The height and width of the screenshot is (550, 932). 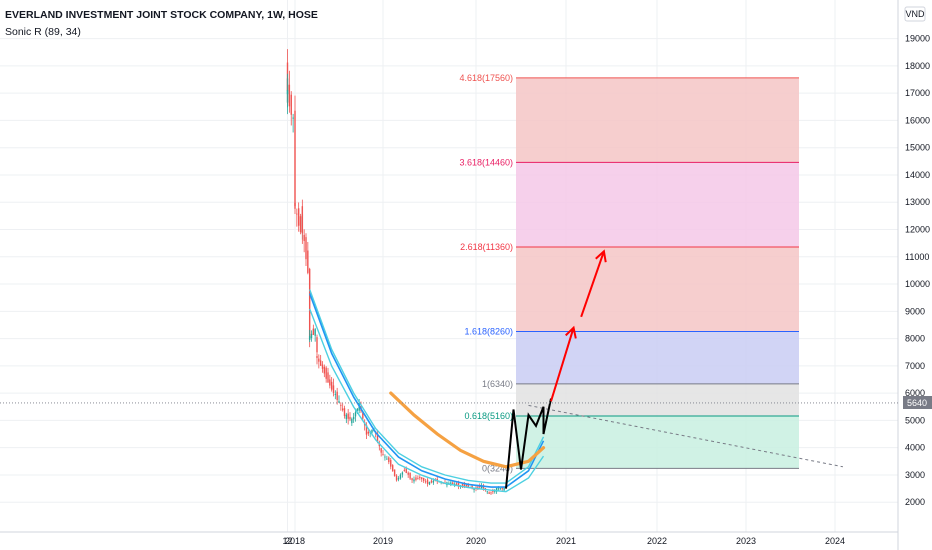 I want to click on price-tick-label: 2000, so click(x=915, y=502).